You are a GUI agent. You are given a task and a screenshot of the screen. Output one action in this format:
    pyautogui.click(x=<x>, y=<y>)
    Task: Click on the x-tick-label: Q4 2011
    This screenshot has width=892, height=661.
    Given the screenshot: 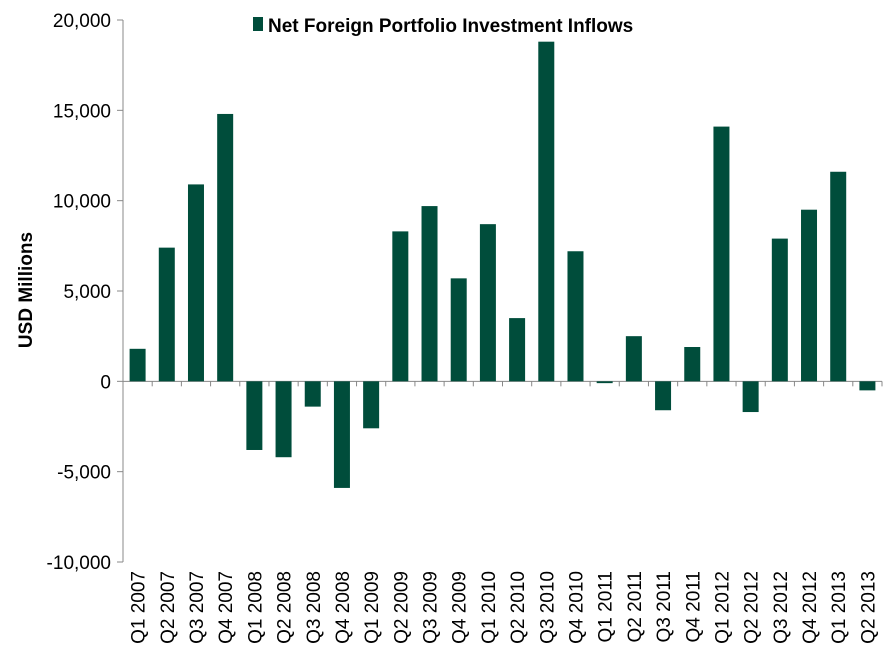 What is the action you would take?
    pyautogui.click(x=693, y=606)
    